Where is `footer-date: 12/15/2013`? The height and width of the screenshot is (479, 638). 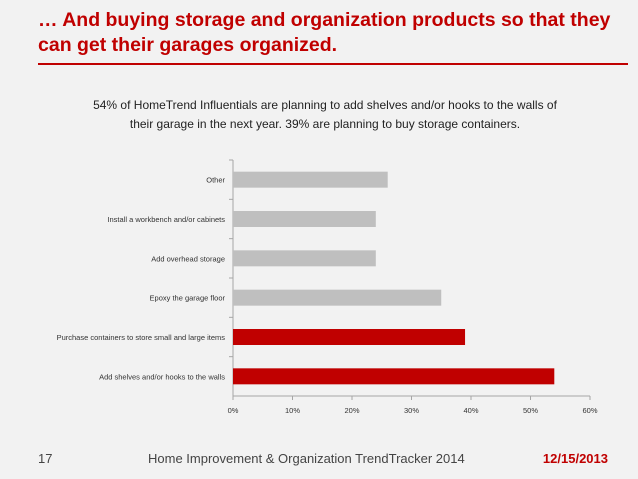 footer-date: 12/15/2013 is located at coordinates (575, 458).